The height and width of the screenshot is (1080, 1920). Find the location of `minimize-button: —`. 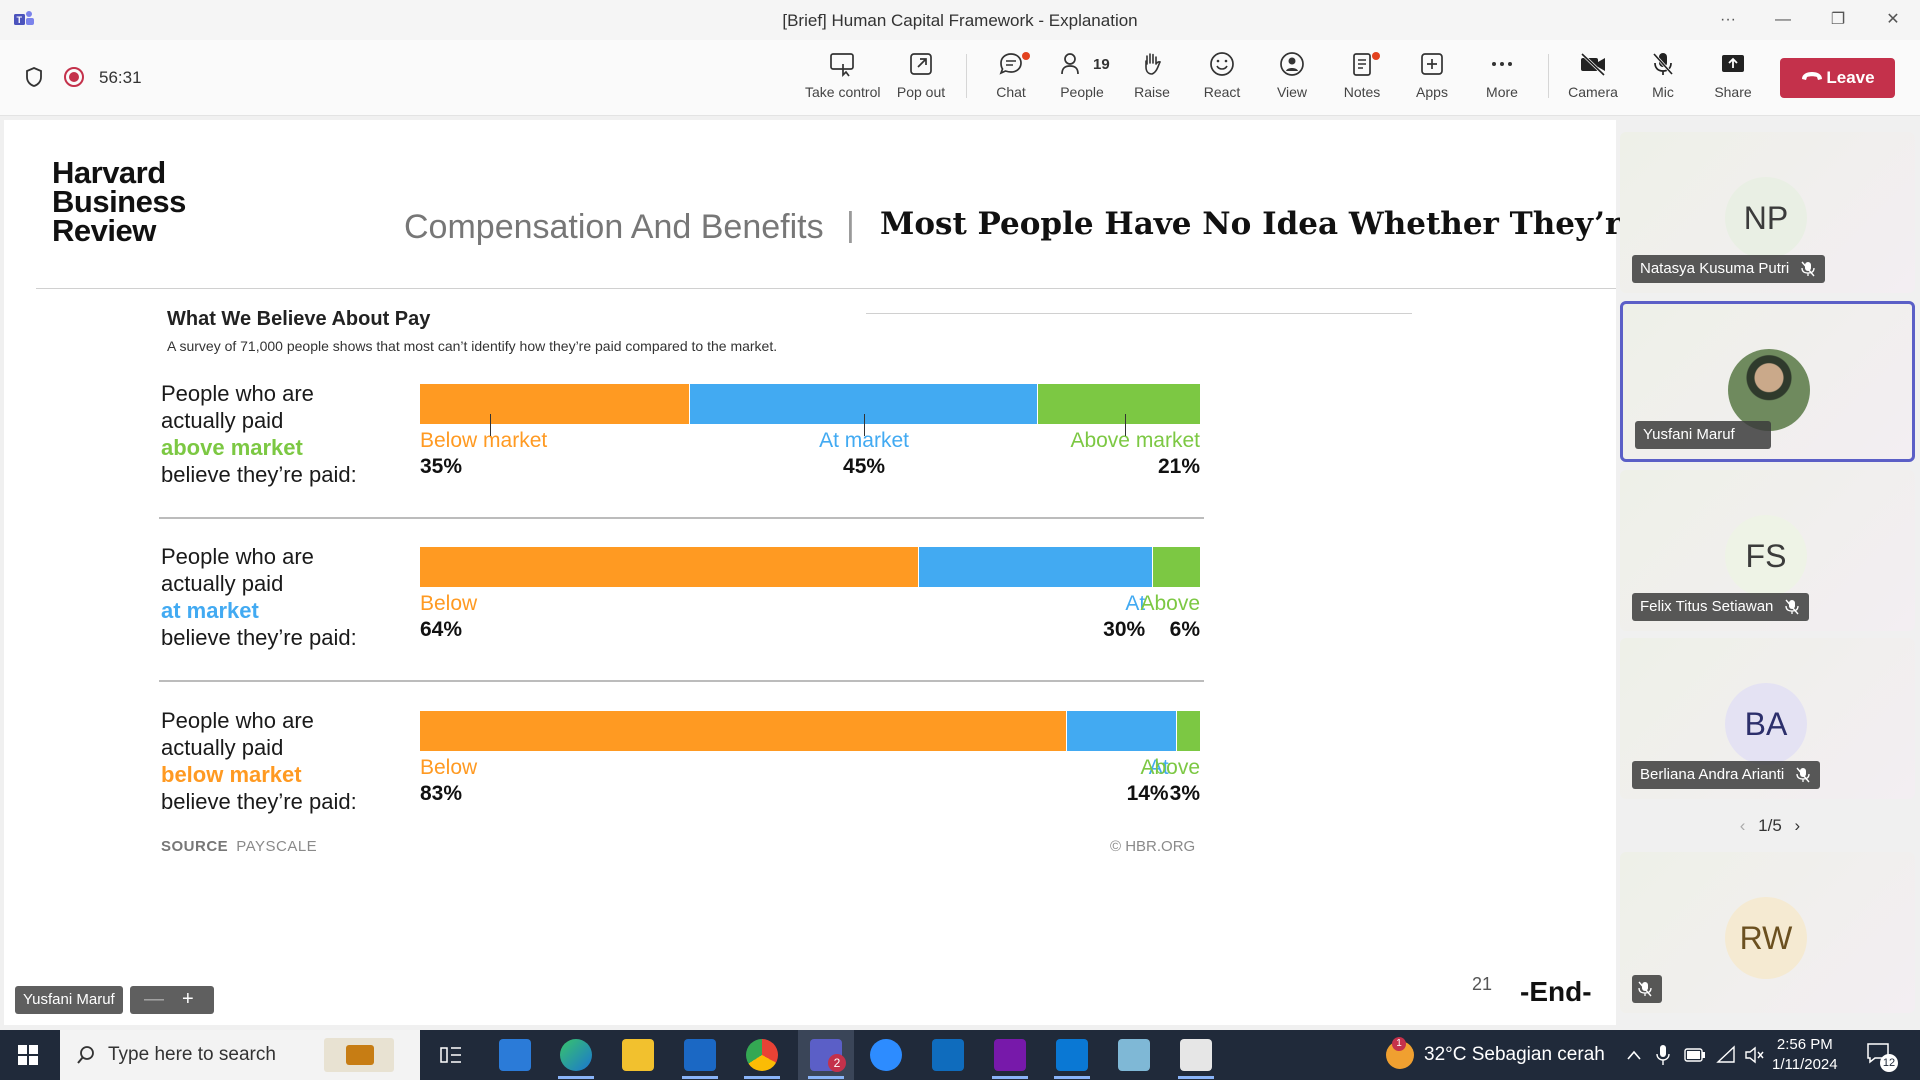

minimize-button: — is located at coordinates (1783, 19).